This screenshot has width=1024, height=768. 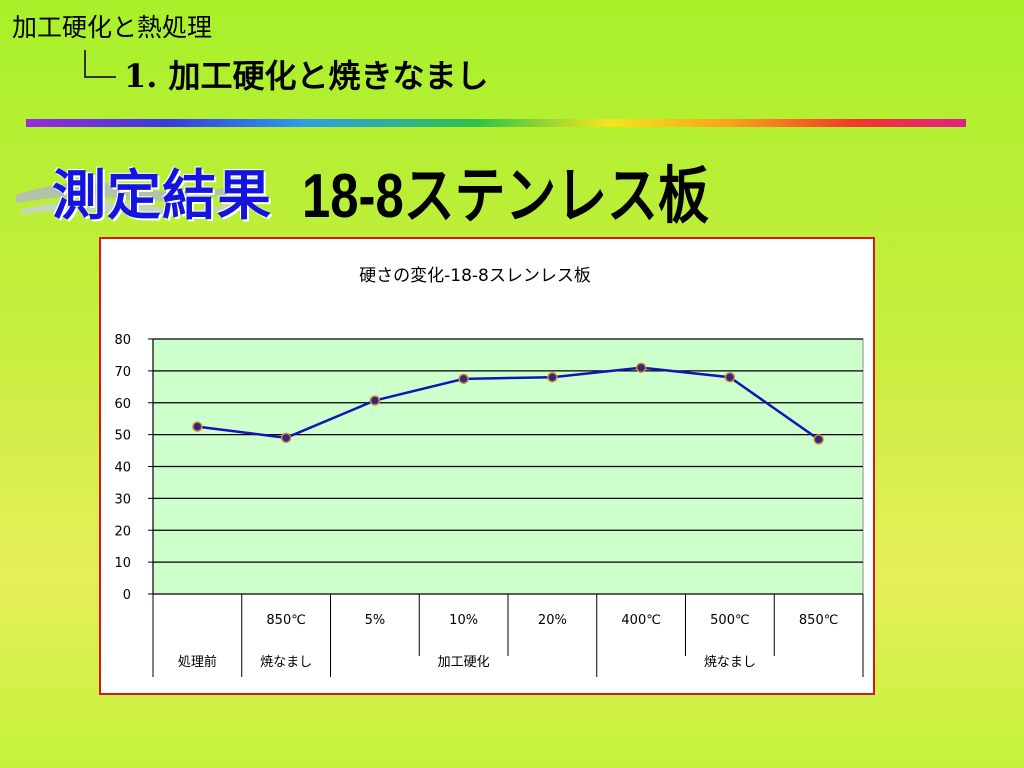 What do you see at coordinates (729, 620) in the screenshot?
I see `x-tick-label: 500℃` at bounding box center [729, 620].